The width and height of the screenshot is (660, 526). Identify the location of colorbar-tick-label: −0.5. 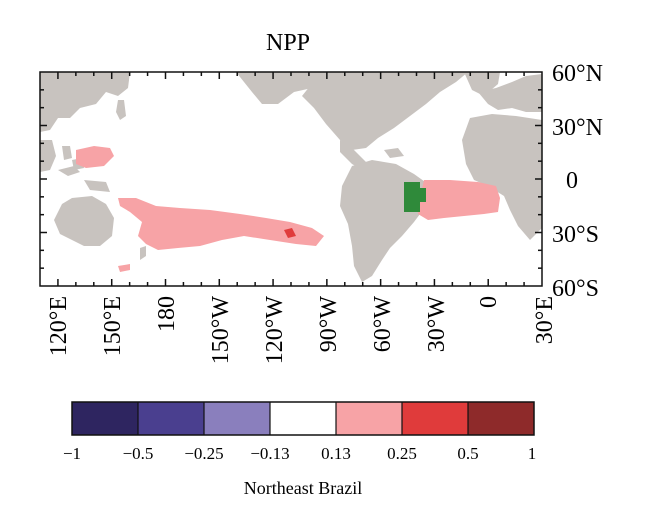
(138, 453).